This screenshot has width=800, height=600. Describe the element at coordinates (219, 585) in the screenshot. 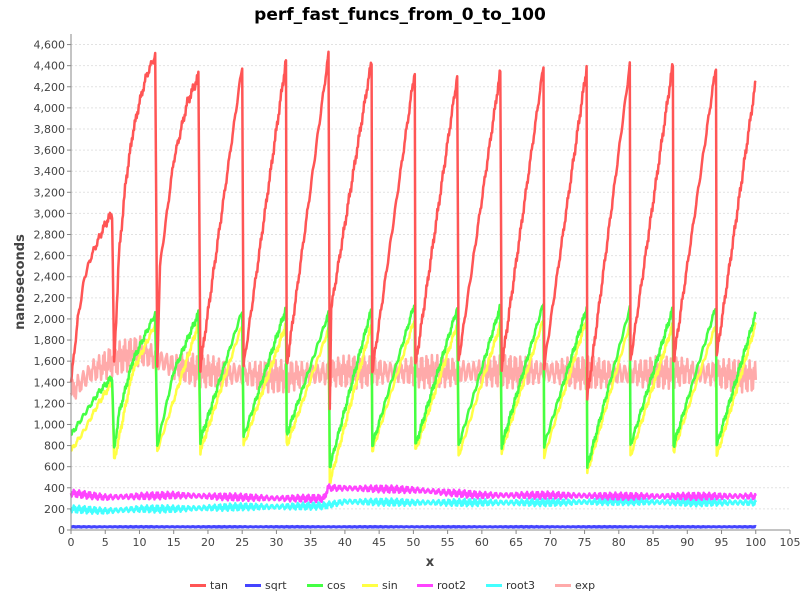

I see `legend-label-tan: tan` at that location.